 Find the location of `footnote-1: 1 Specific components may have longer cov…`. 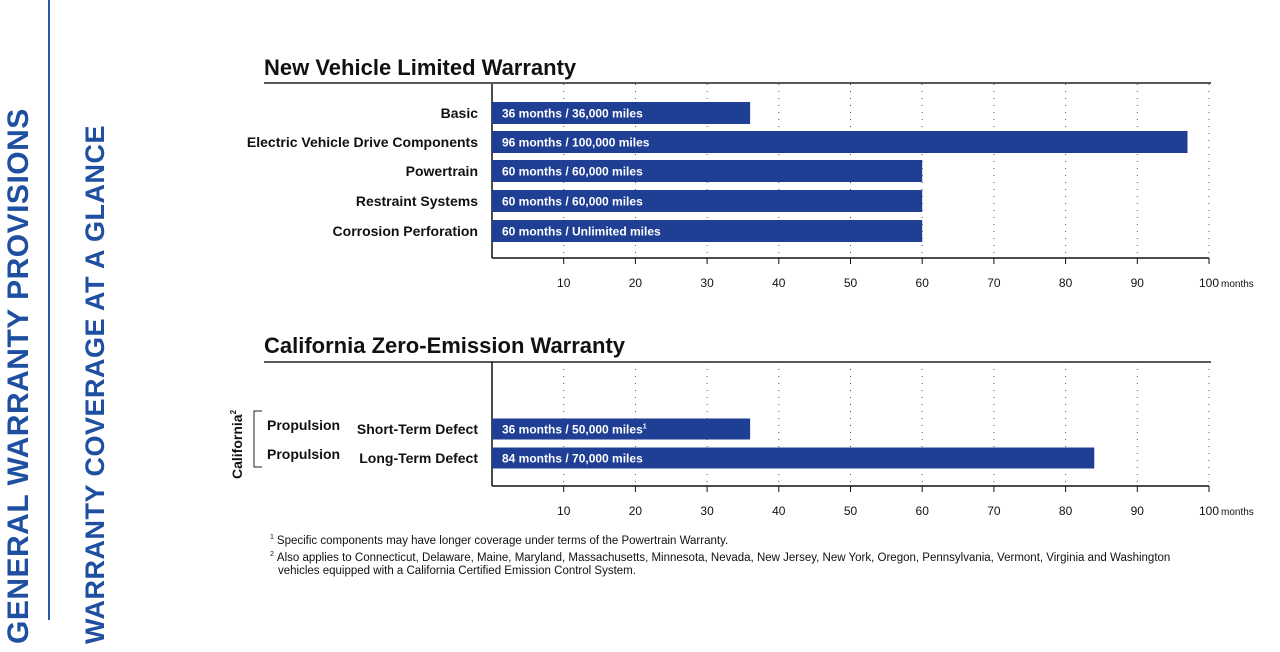

footnote-1: 1 Specific components may have longer cov… is located at coordinates (499, 539).